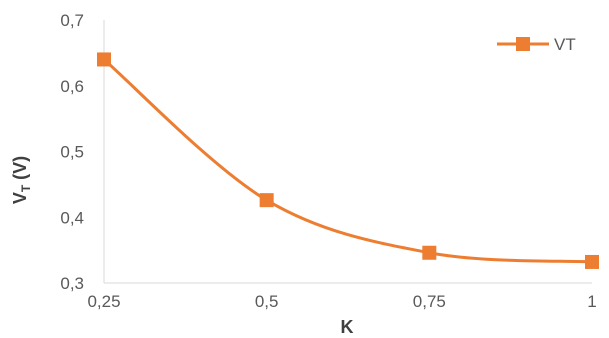  What do you see at coordinates (591, 301) in the screenshot?
I see `x-tick-label: 1` at bounding box center [591, 301].